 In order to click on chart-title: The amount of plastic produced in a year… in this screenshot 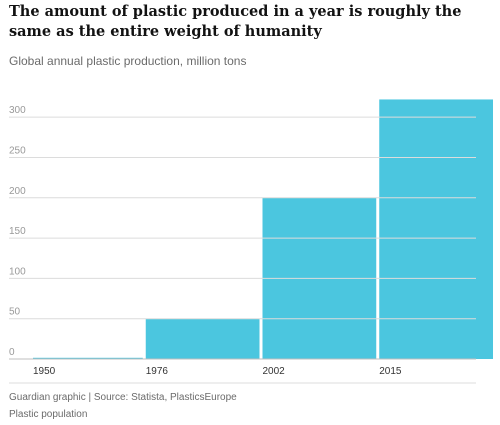, I will do `click(235, 21)`.